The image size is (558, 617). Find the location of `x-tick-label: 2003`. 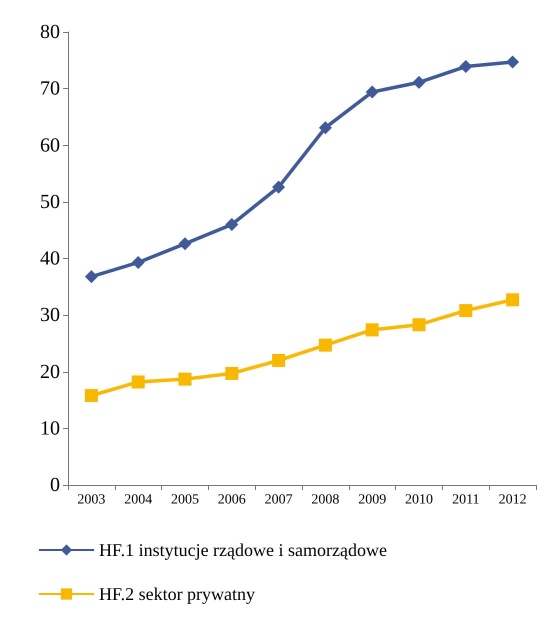

x-tick-label: 2003 is located at coordinates (91, 500).